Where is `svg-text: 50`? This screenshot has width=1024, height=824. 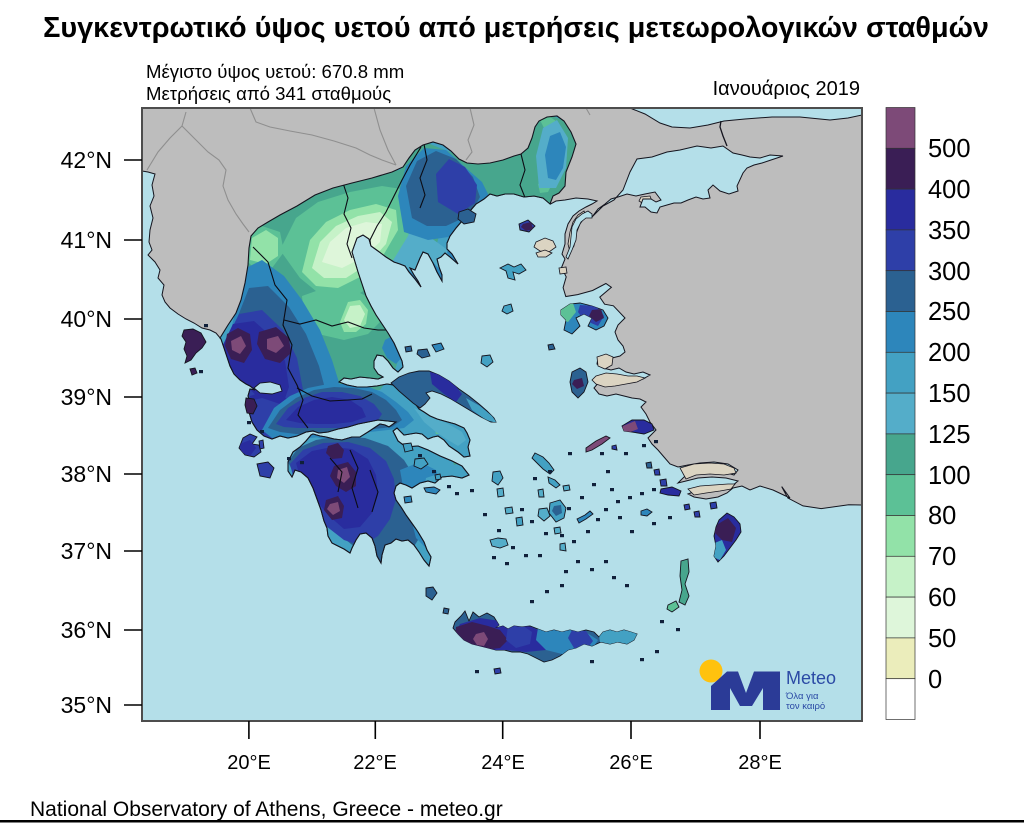
svg-text: 50 is located at coordinates (942, 639).